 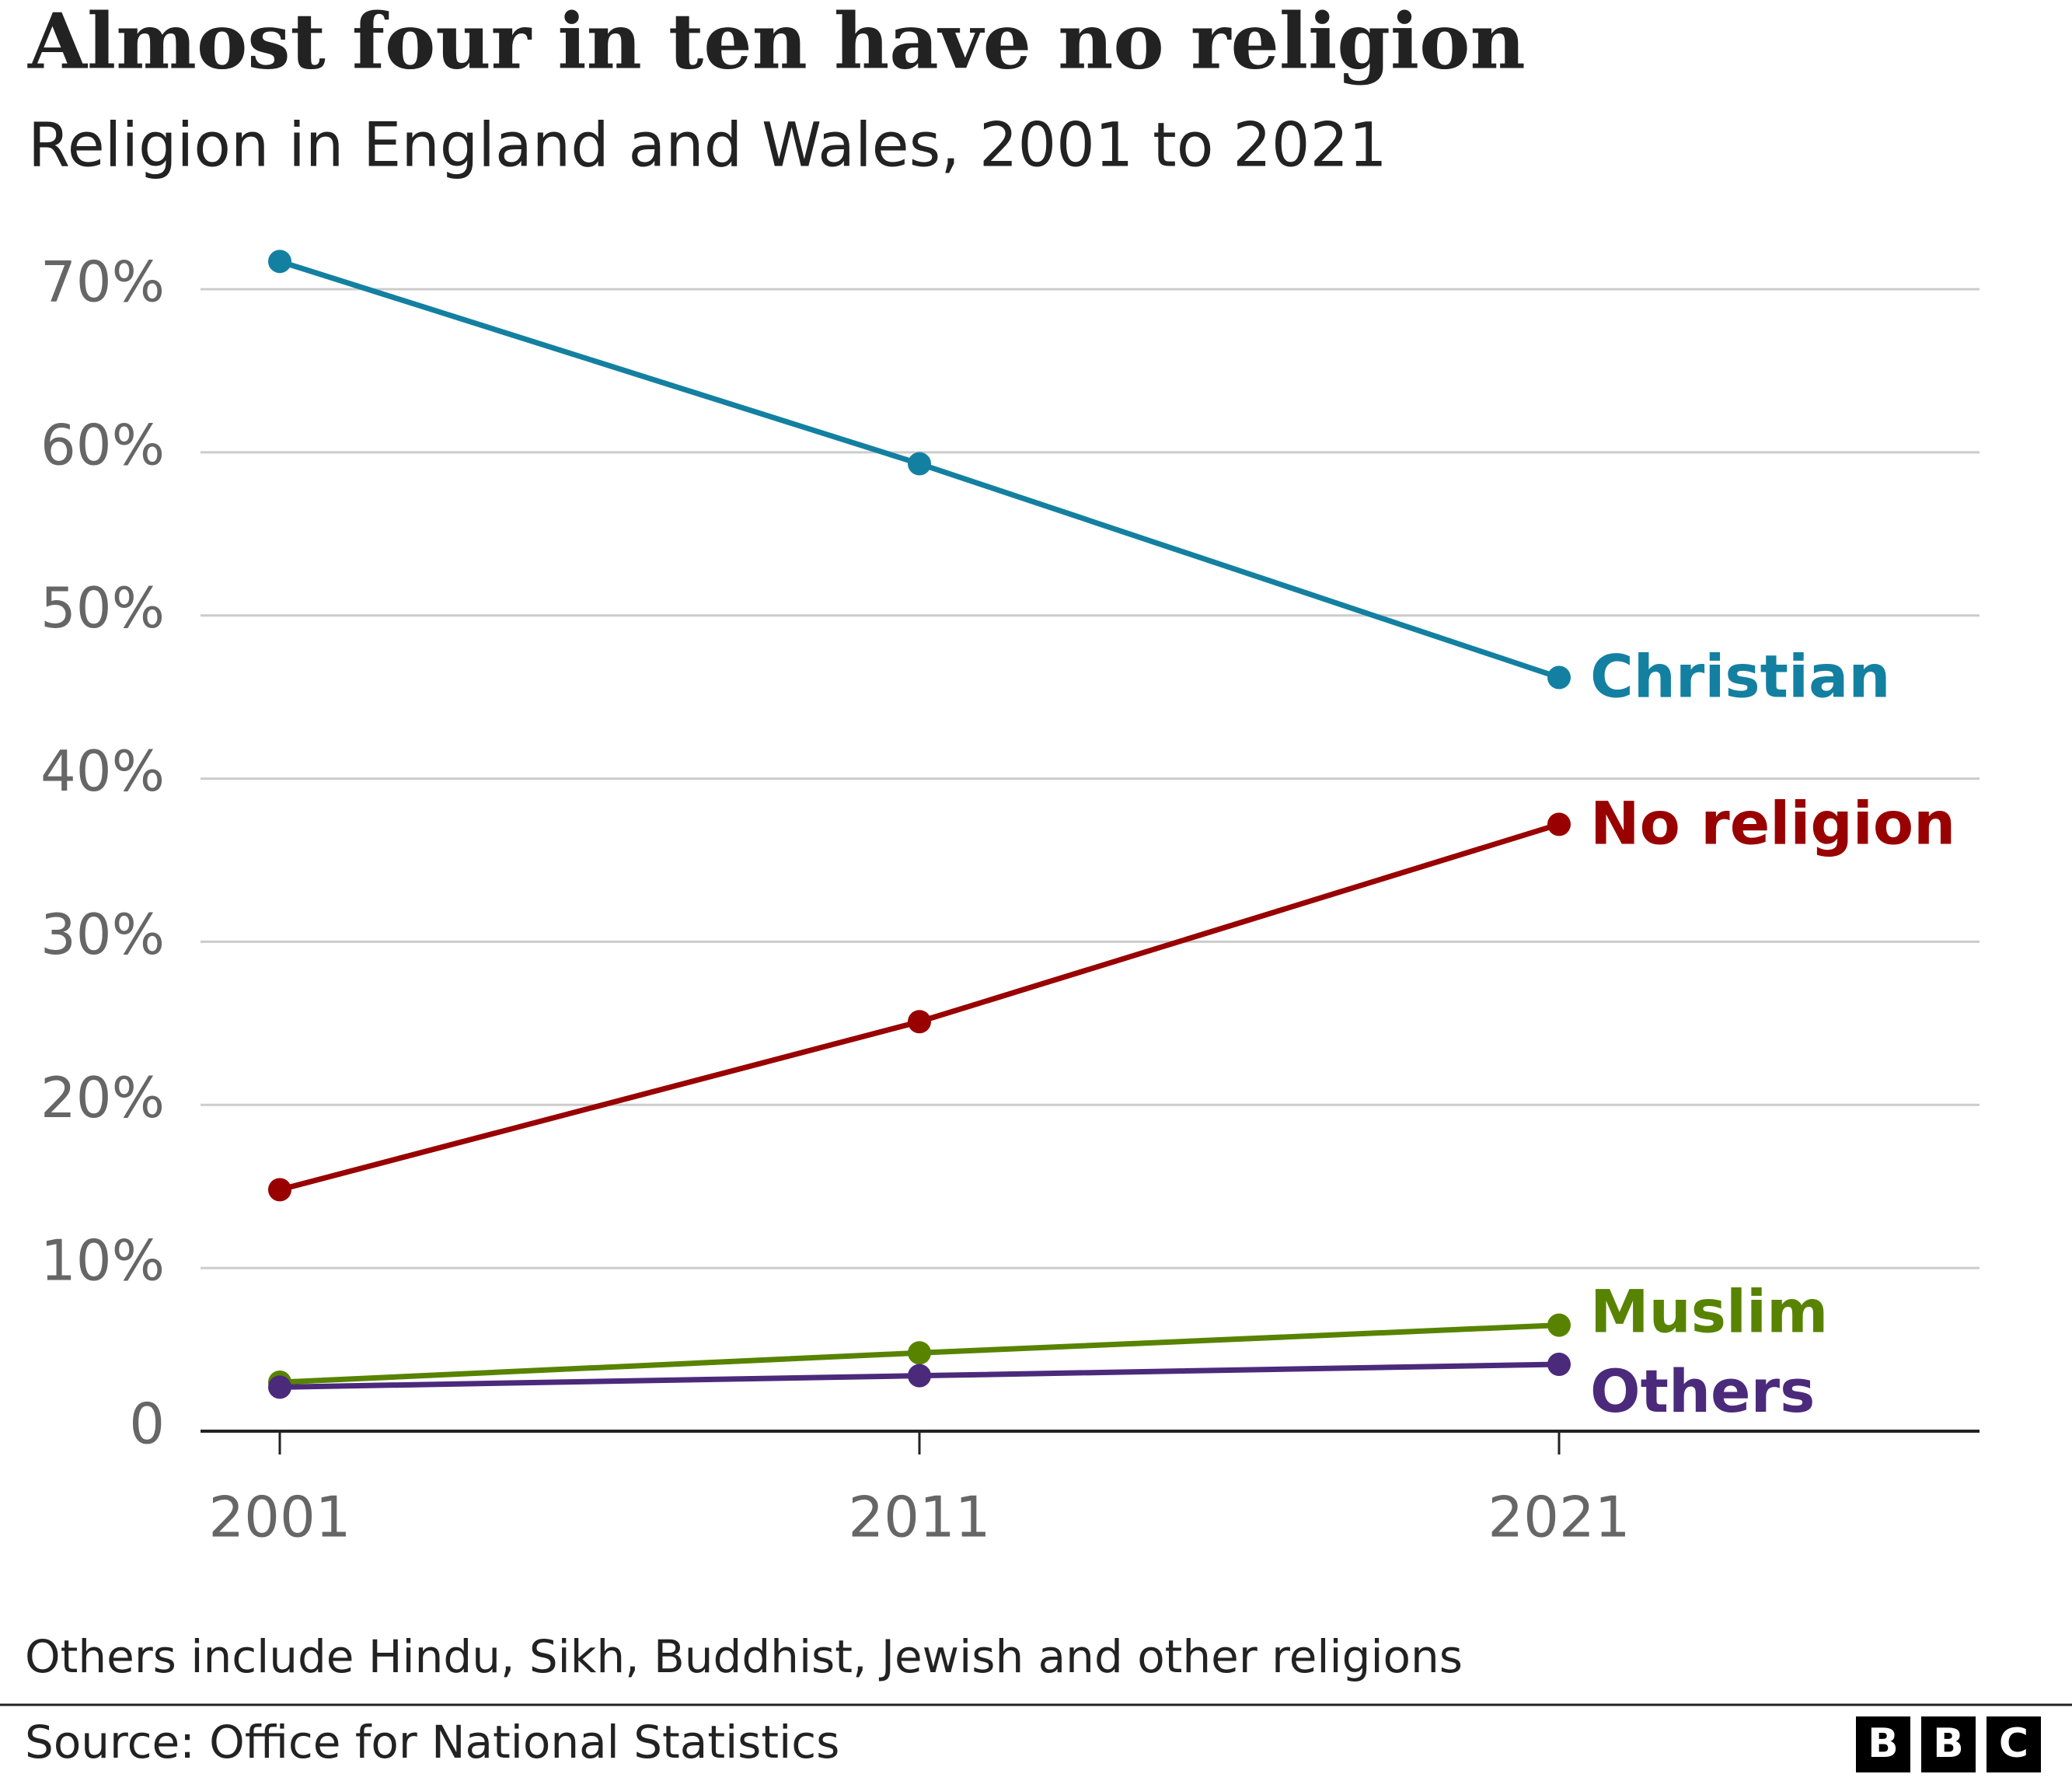 What do you see at coordinates (102, 282) in the screenshot?
I see `y-tick-label: 70%` at bounding box center [102, 282].